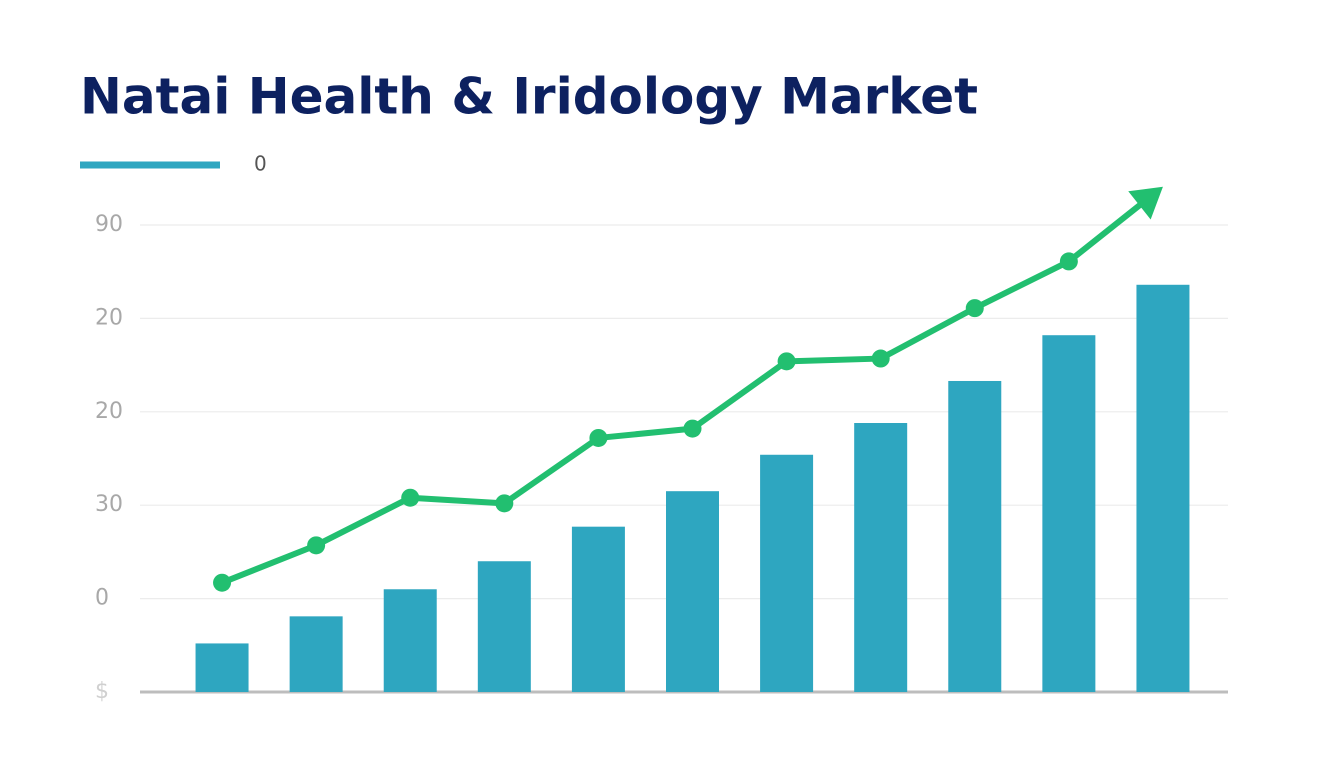 The height and width of the screenshot is (768, 1344). What do you see at coordinates (260, 164) in the screenshot?
I see `legend-label: 0` at bounding box center [260, 164].